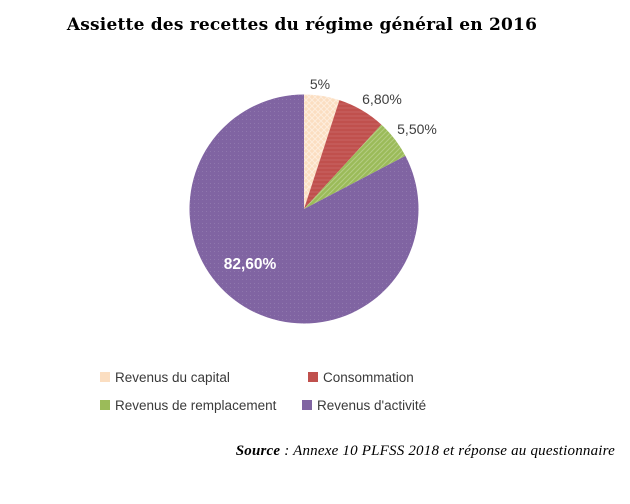 The image size is (630, 504). Describe the element at coordinates (368, 377) in the screenshot. I see `legend-label-consommation: Consommation` at that location.